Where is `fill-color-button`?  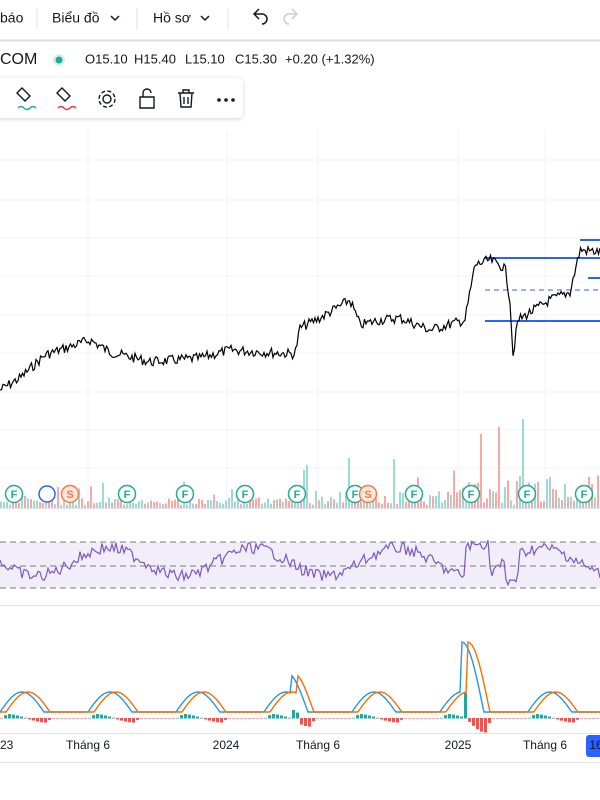
fill-color-button is located at coordinates (63, 94).